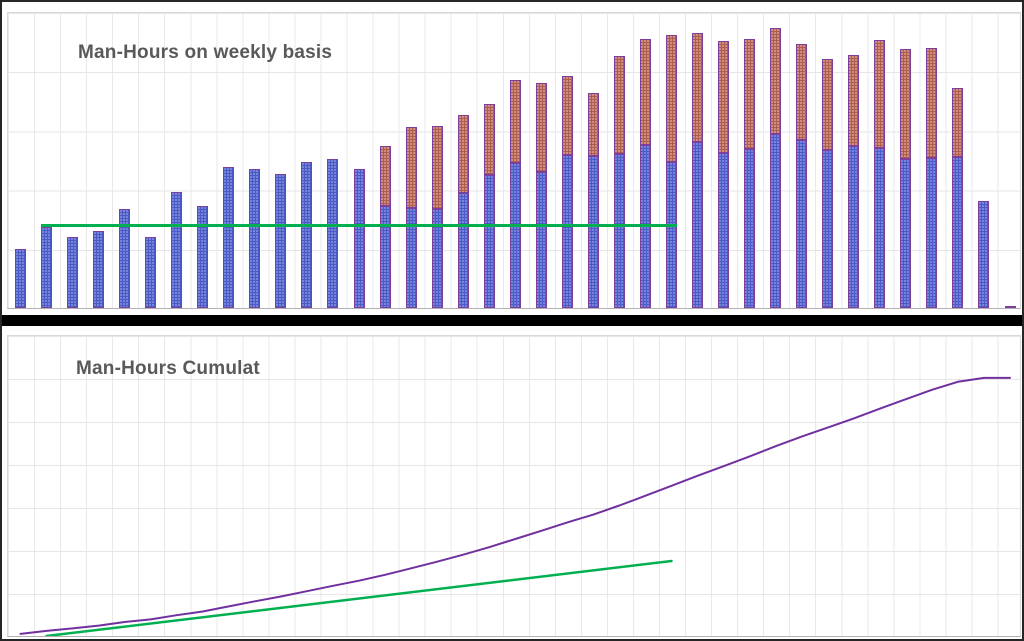 Image resolution: width=1024 pixels, height=641 pixels. Describe the element at coordinates (512, 320) in the screenshot. I see `chart-divider` at that location.